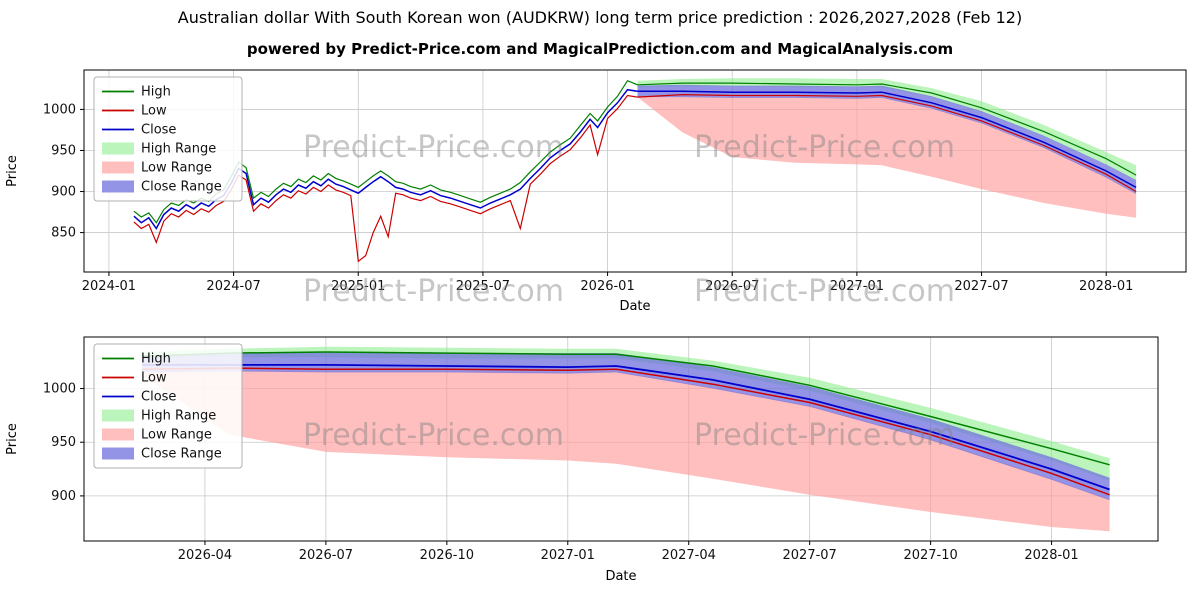 The height and width of the screenshot is (600, 1200). What do you see at coordinates (930, 555) in the screenshot?
I see `x-tick-label: 2027-10` at bounding box center [930, 555].